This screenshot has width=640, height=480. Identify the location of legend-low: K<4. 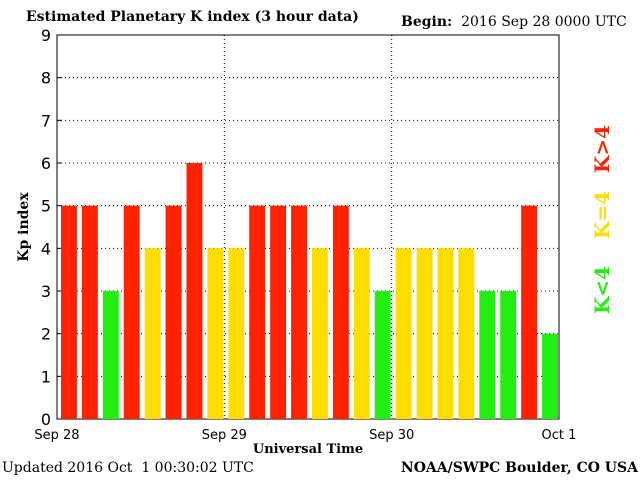
(602, 290).